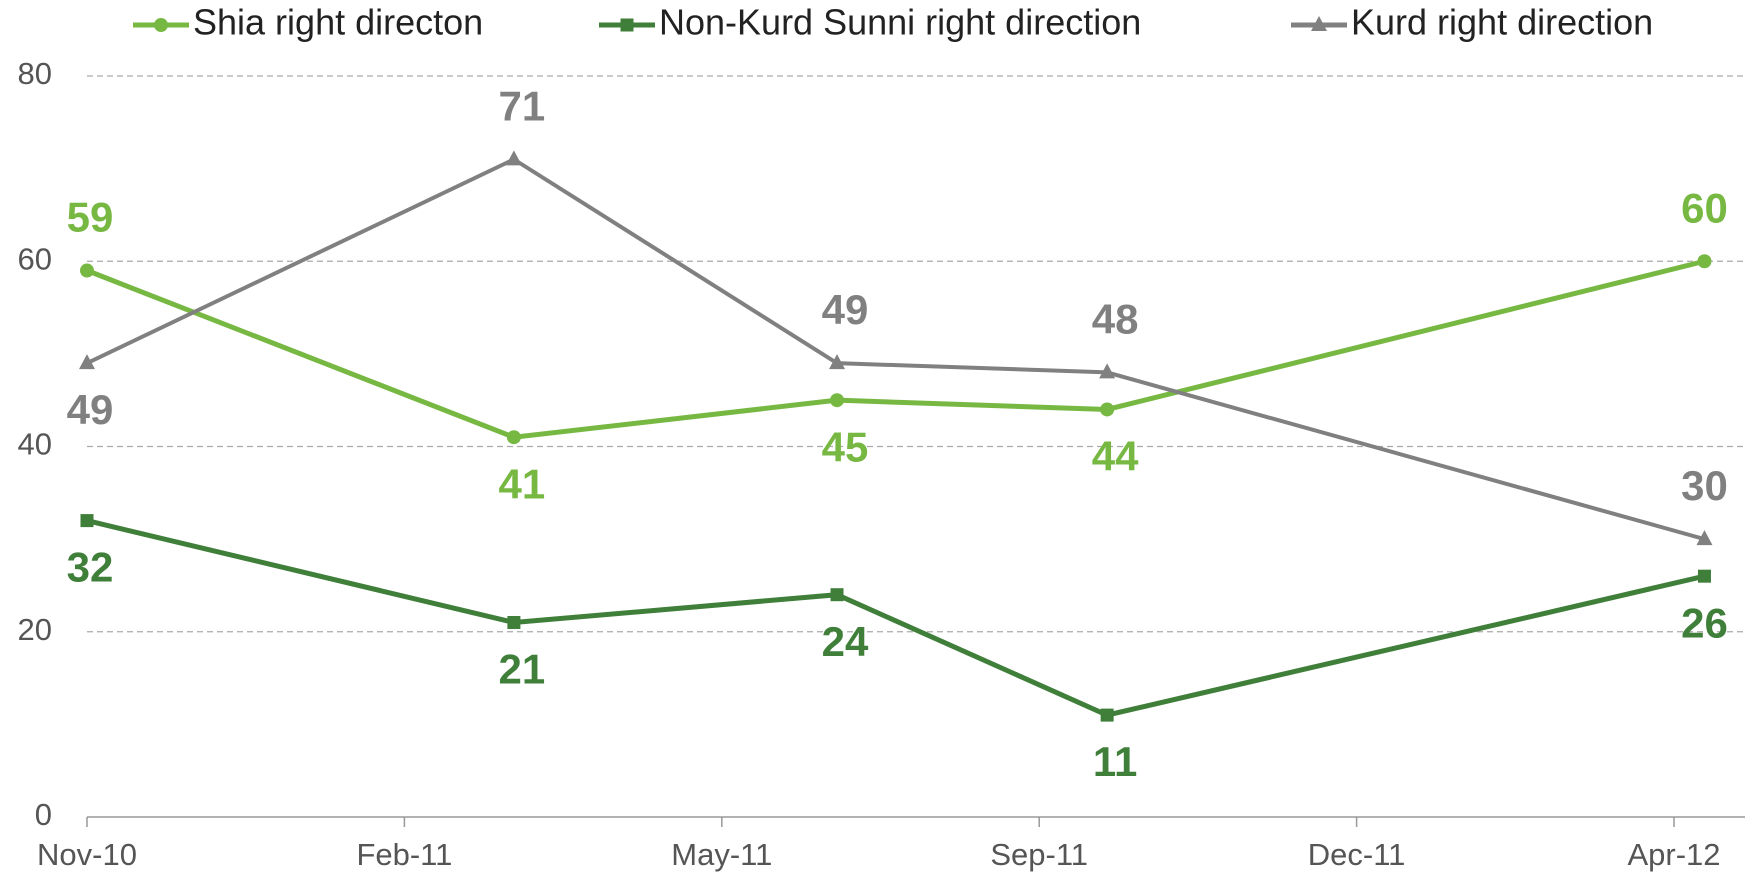 The width and height of the screenshot is (1762, 874). I want to click on y-tick-label: 60, so click(35, 258).